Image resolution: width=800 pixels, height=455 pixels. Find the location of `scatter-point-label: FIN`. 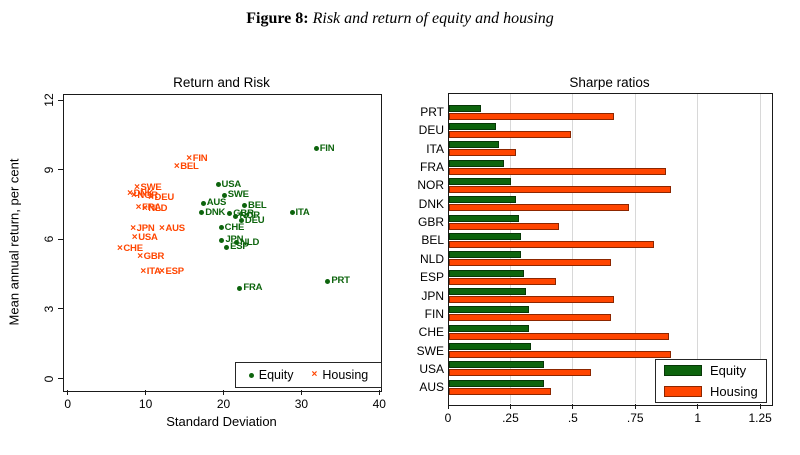

scatter-point-label: FIN is located at coordinates (200, 159).